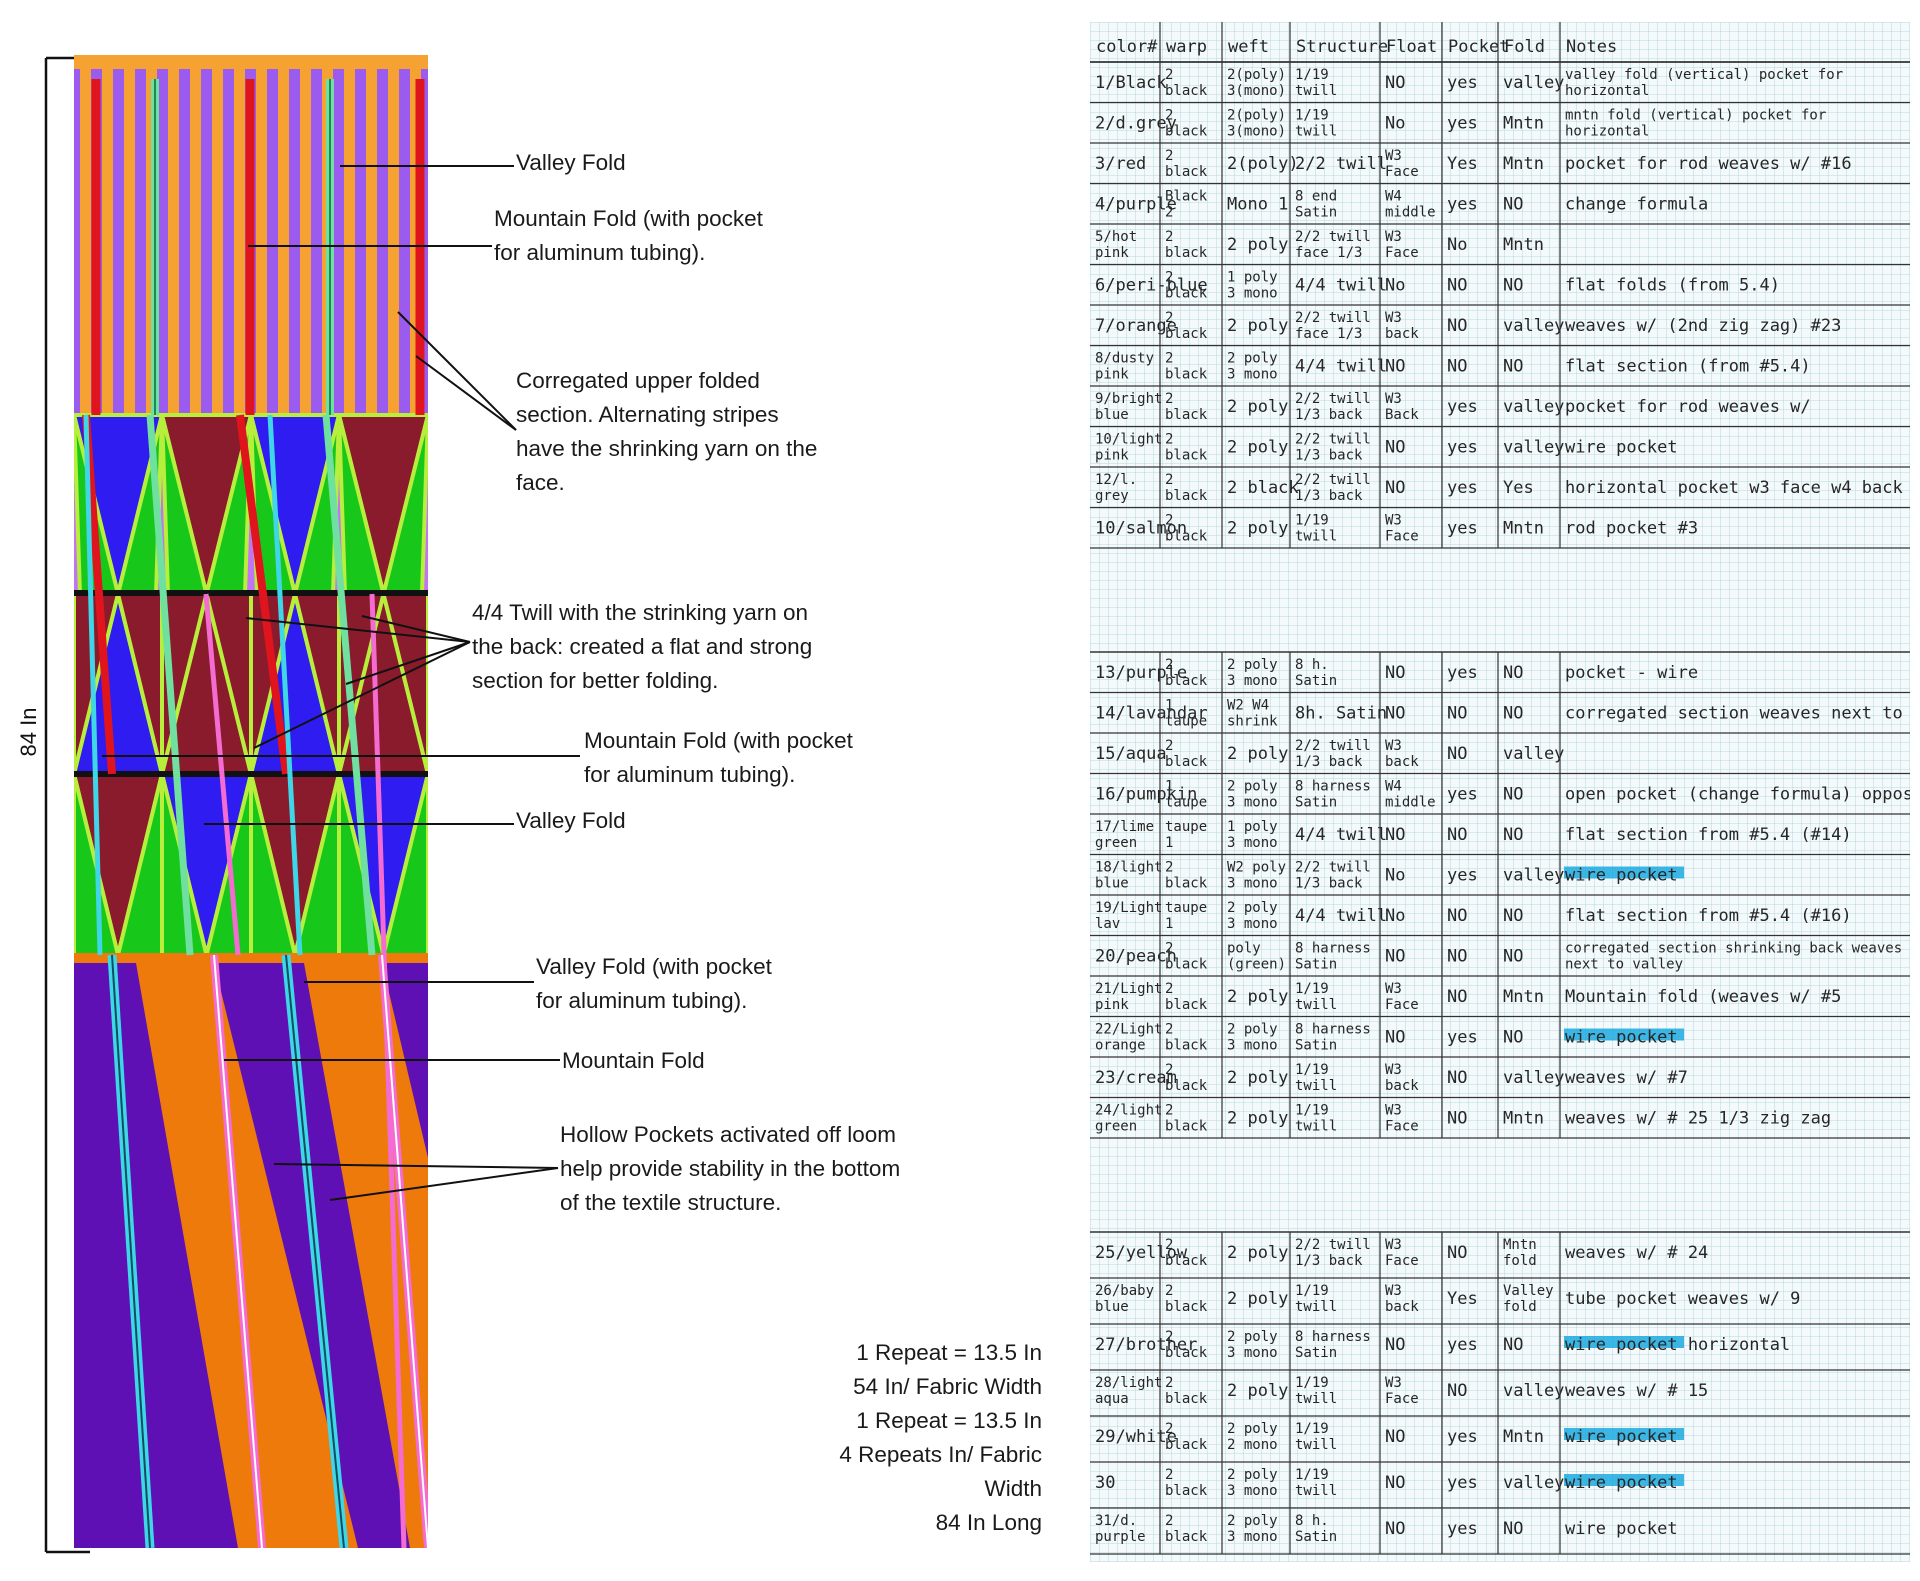  Describe the element at coordinates (1393, 787) in the screenshot. I see `table-cell: W4` at that location.